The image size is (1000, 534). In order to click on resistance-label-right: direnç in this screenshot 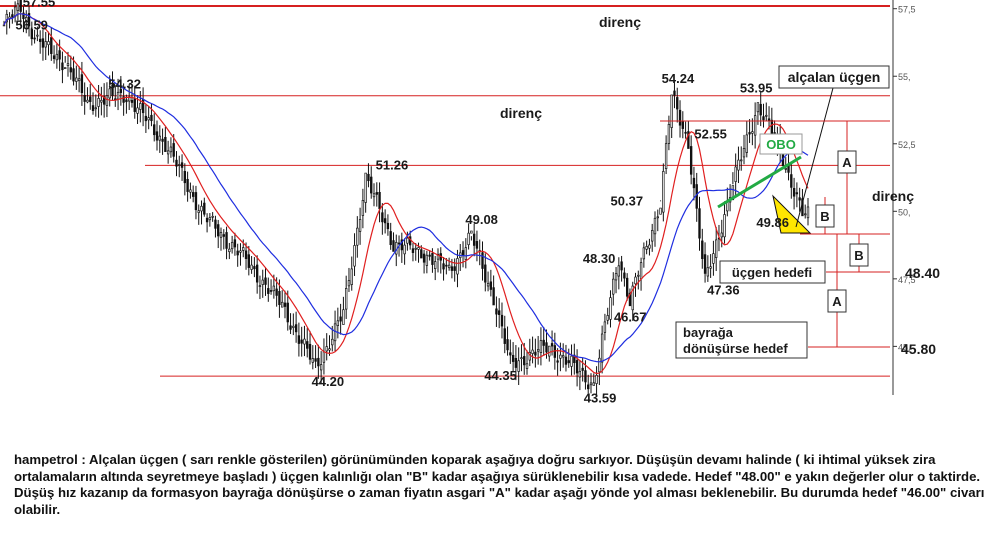, I will do `click(893, 196)`.